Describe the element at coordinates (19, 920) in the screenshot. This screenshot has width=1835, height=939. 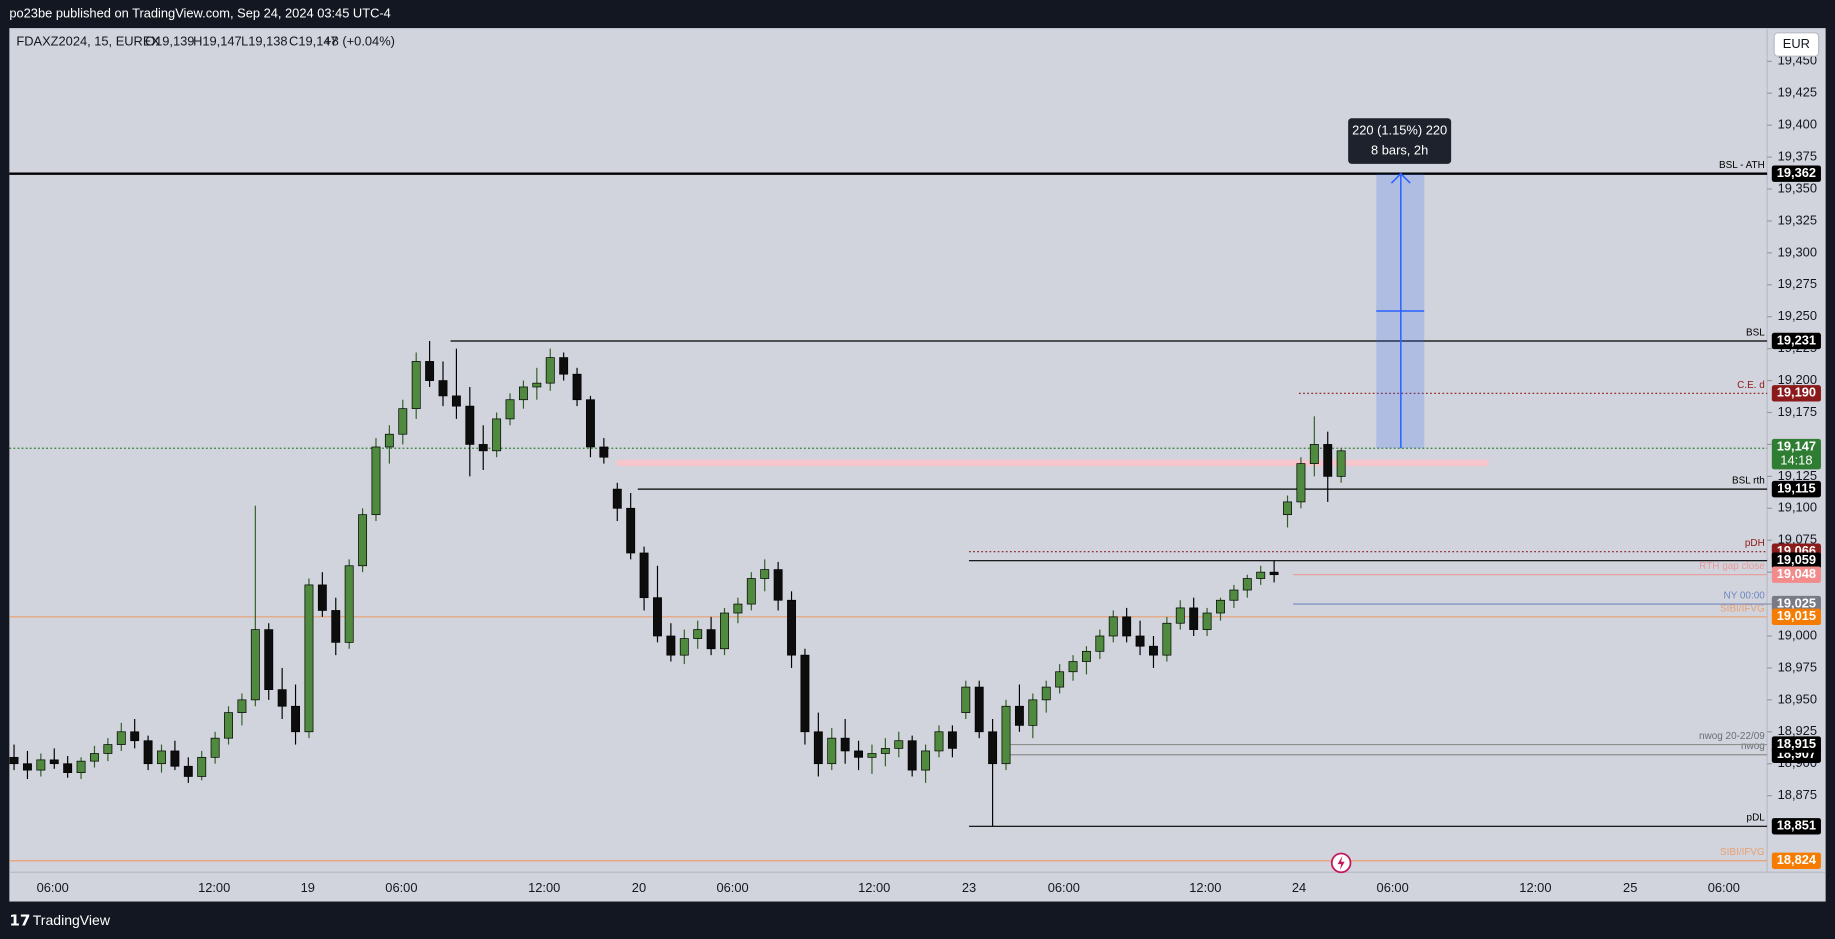
I see `brand-logo: 𝟭𝟳` at that location.